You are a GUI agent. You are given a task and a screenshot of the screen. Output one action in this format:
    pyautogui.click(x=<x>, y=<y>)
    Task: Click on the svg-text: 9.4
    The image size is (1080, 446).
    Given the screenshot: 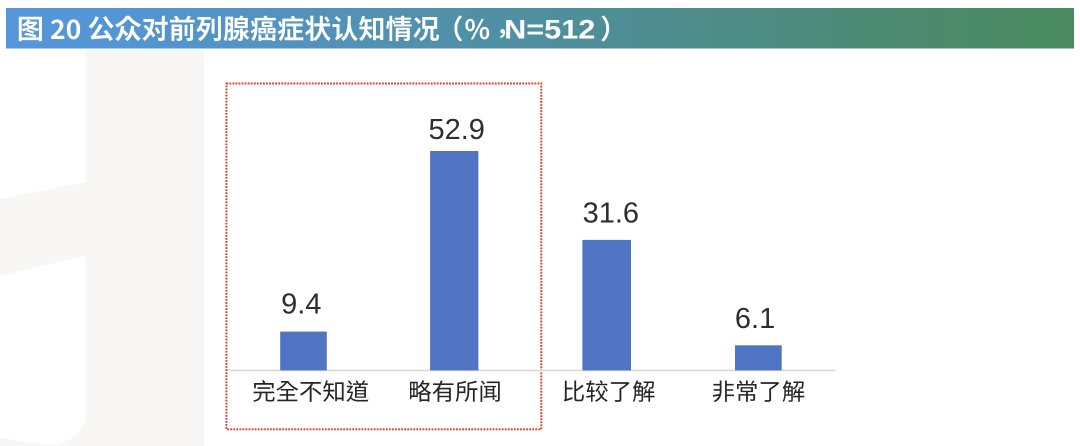 What is the action you would take?
    pyautogui.click(x=301, y=305)
    